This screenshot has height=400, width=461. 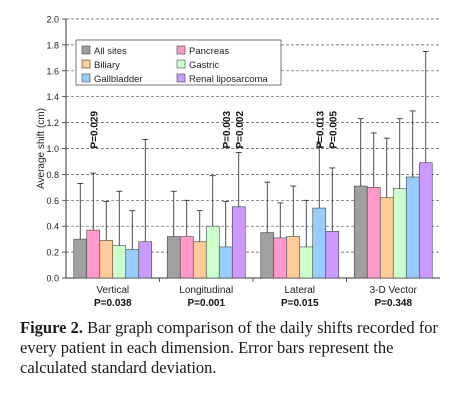 I want to click on category-p-value: P=0.001, so click(x=206, y=303).